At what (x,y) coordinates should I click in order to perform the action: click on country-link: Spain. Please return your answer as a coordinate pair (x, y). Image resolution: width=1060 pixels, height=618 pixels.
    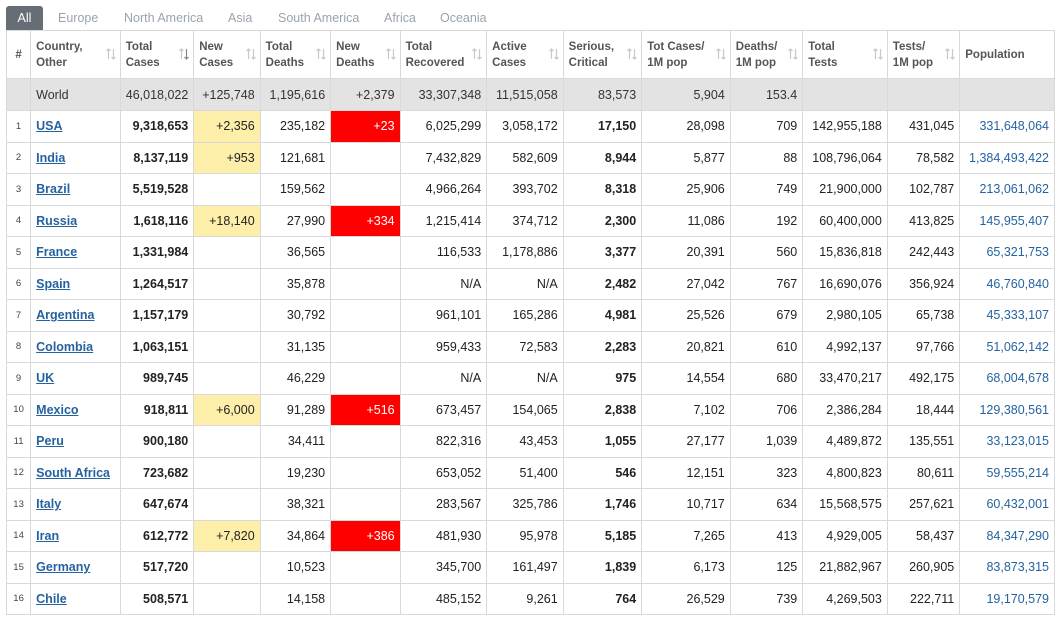
    Looking at the image, I should click on (53, 283).